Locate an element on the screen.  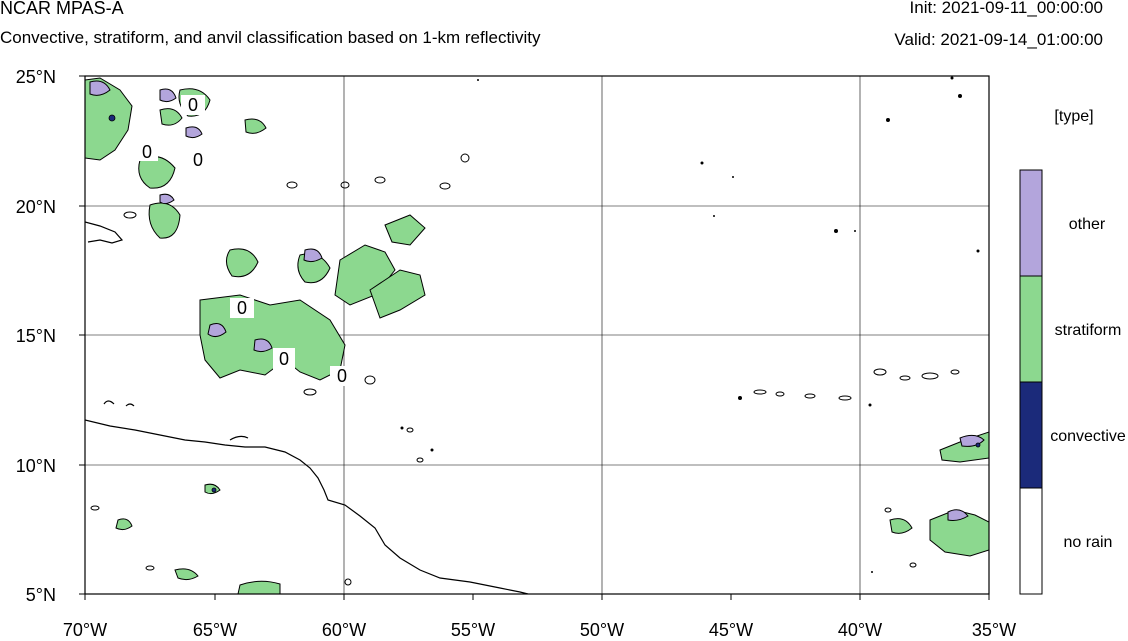
legend-label-convective: convective is located at coordinates (1088, 436).